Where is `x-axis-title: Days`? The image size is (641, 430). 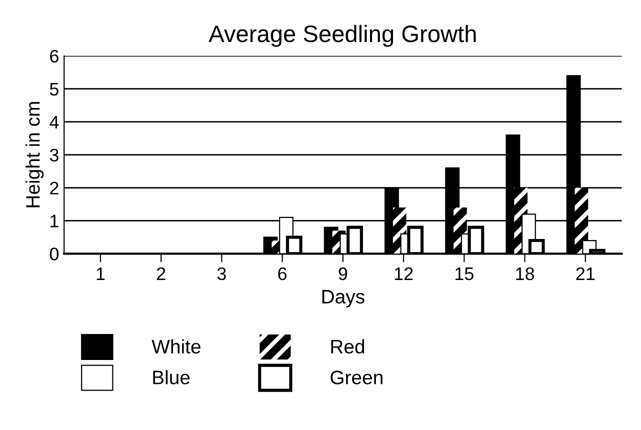
x-axis-title: Days is located at coordinates (343, 299).